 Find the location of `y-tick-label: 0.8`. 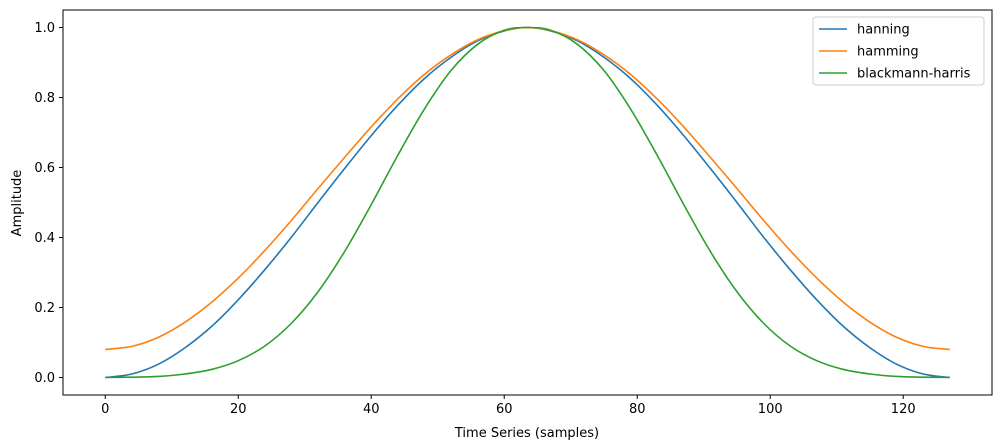

y-tick-label: 0.8 is located at coordinates (44, 98).